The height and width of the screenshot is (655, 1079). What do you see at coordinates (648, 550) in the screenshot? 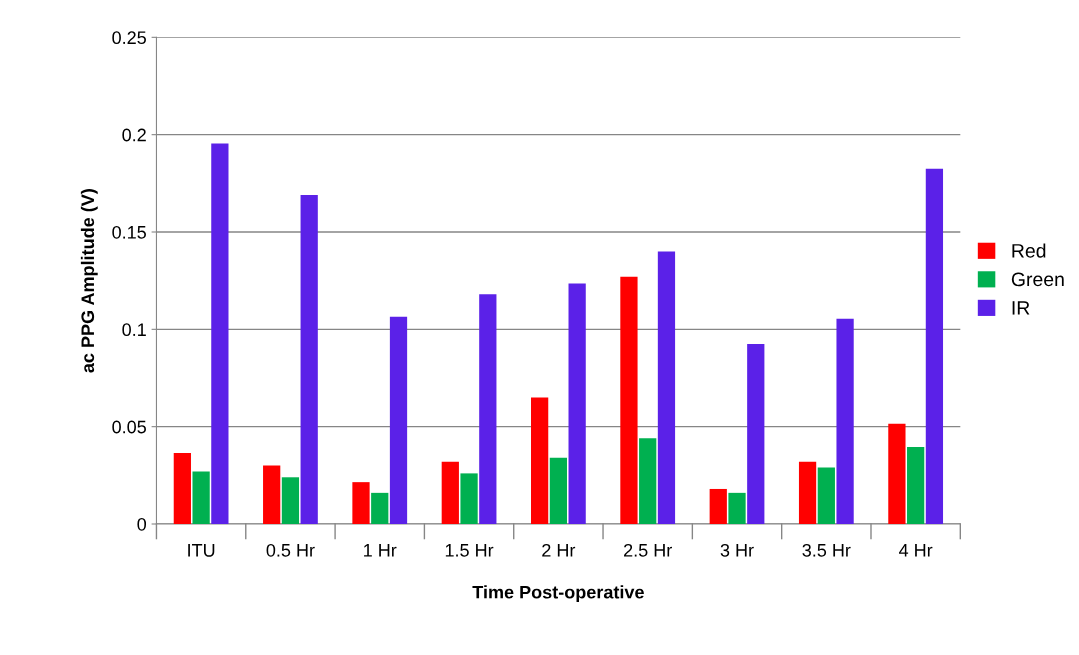
I see `x-tick-label: 2.5 Hr` at bounding box center [648, 550].